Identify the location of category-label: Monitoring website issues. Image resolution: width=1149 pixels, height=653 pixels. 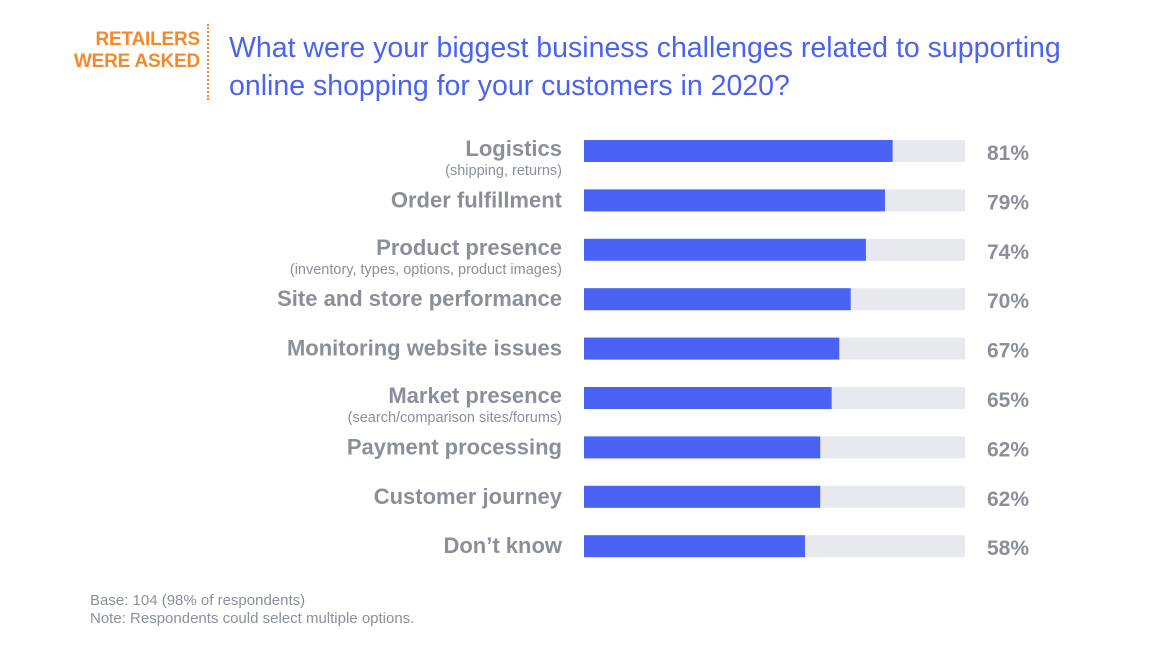
(424, 348).